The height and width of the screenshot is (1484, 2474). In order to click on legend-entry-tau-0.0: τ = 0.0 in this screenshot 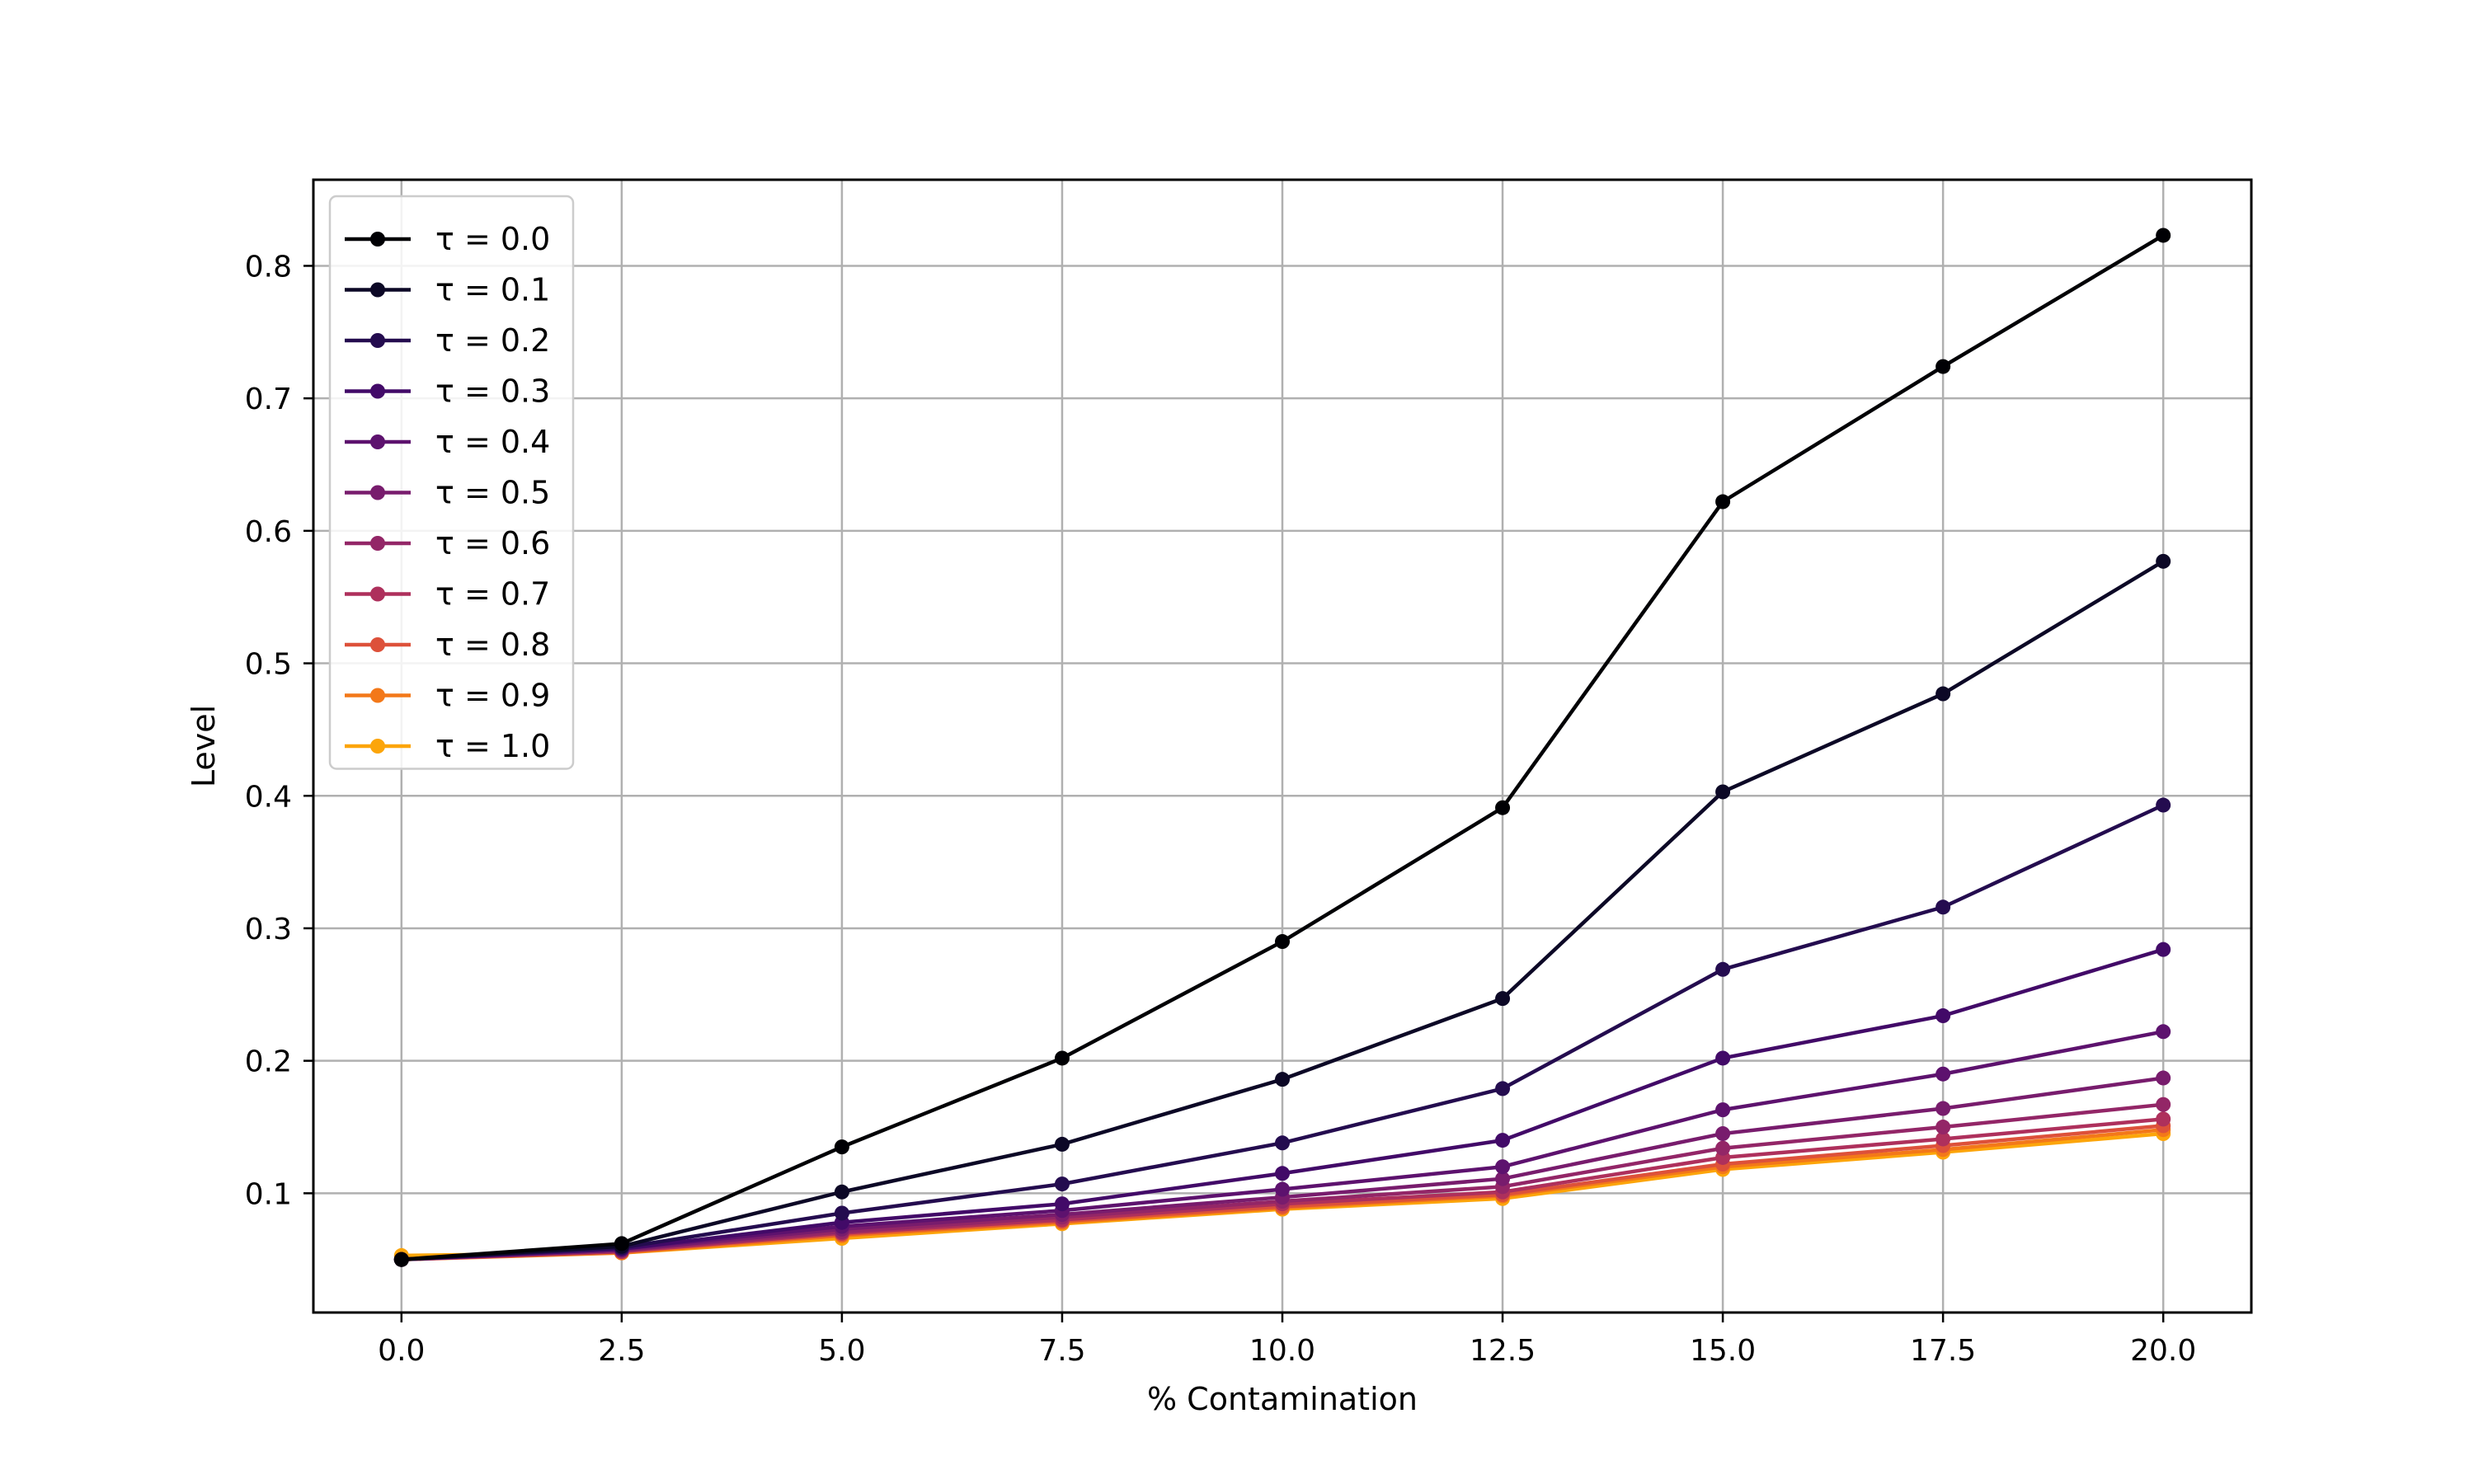, I will do `click(447, 239)`.